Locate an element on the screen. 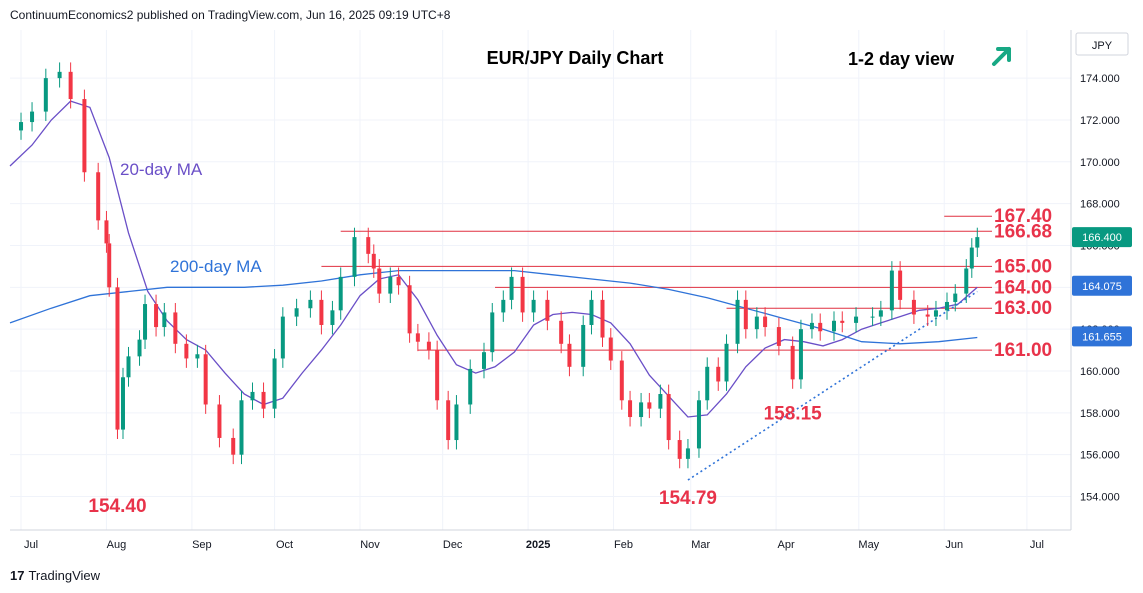 This screenshot has height=593, width=1143. time-axis: Jul Aug Sep Oct Nov Dec 2025 Feb Mar Apr May Jun Jul is located at coordinates (534, 545).